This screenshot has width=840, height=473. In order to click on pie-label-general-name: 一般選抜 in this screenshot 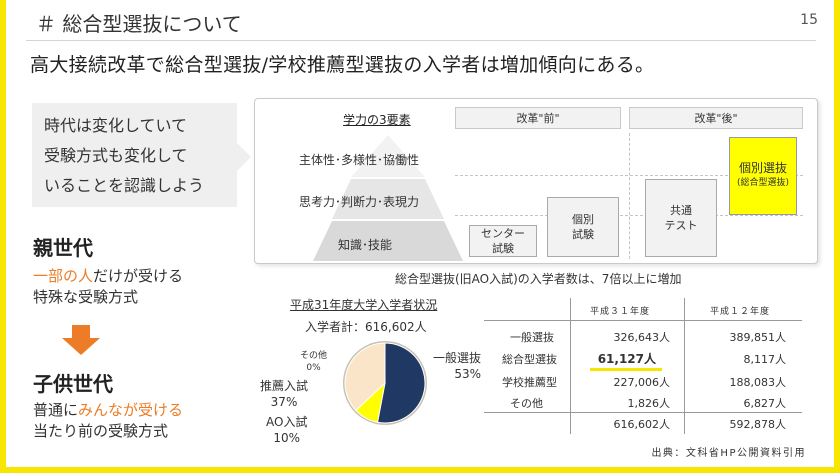, I will do `click(457, 358)`.